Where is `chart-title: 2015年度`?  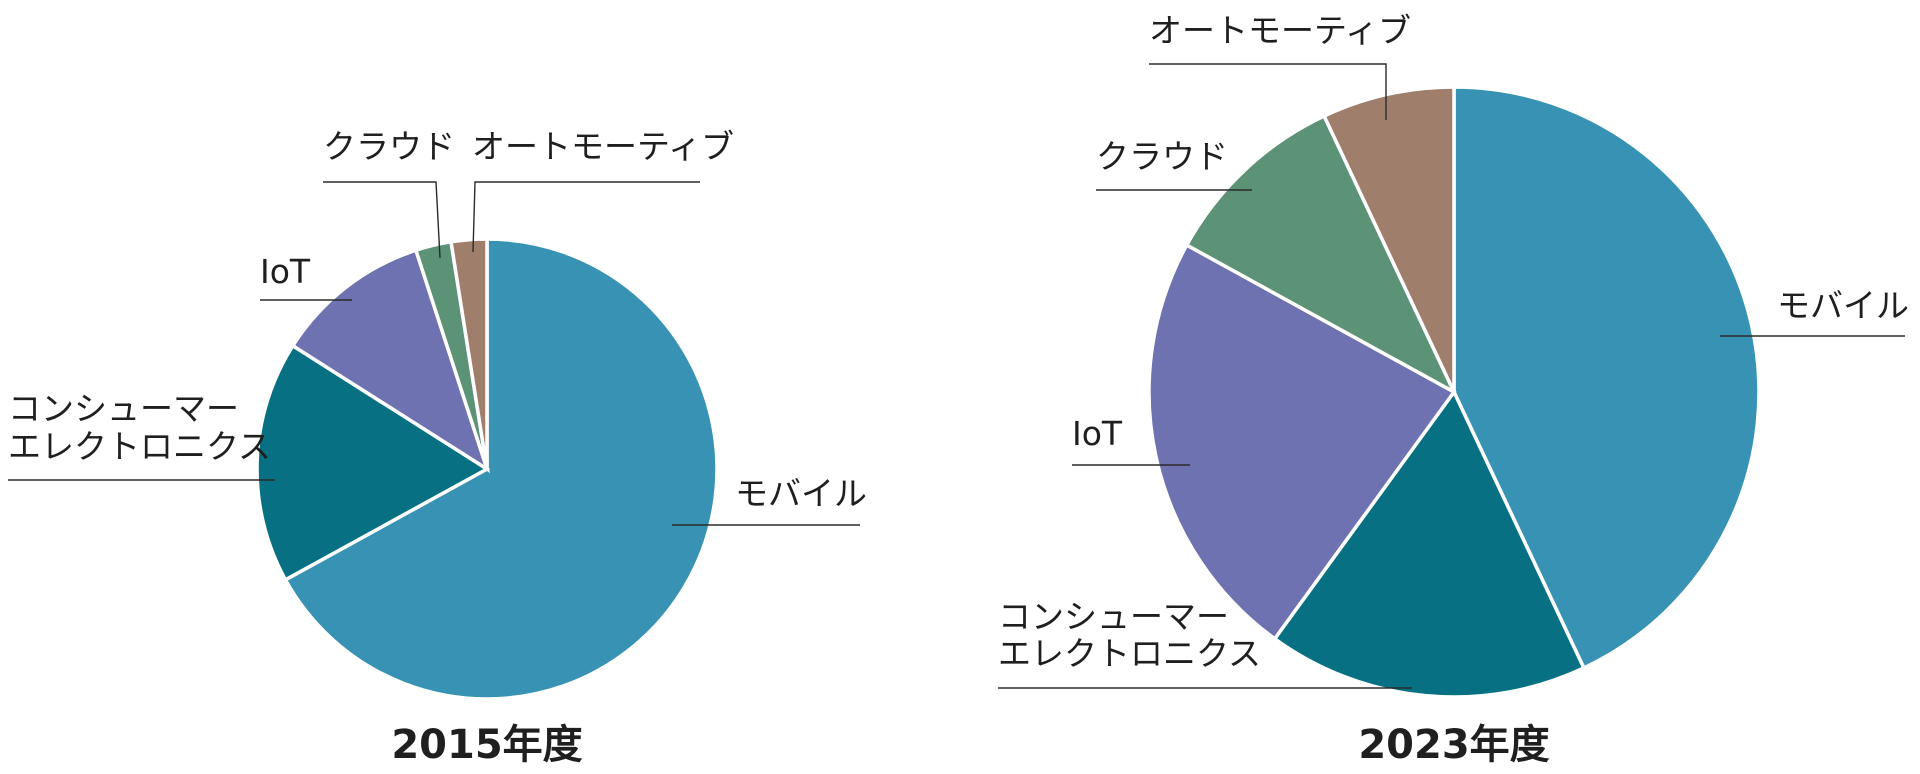 chart-title: 2015年度 is located at coordinates (486, 745).